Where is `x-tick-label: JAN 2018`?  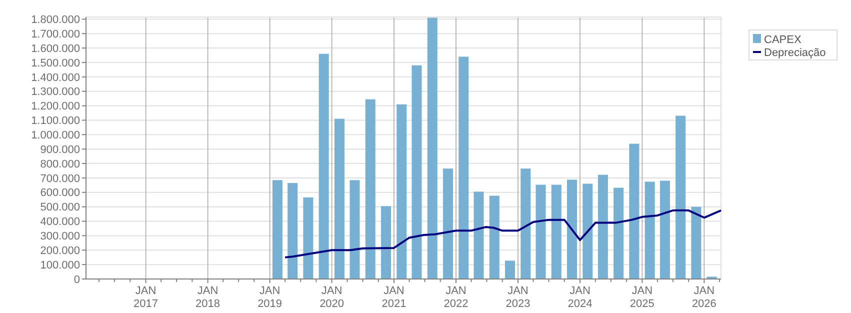 x-tick-label: JAN 2018 is located at coordinates (208, 297).